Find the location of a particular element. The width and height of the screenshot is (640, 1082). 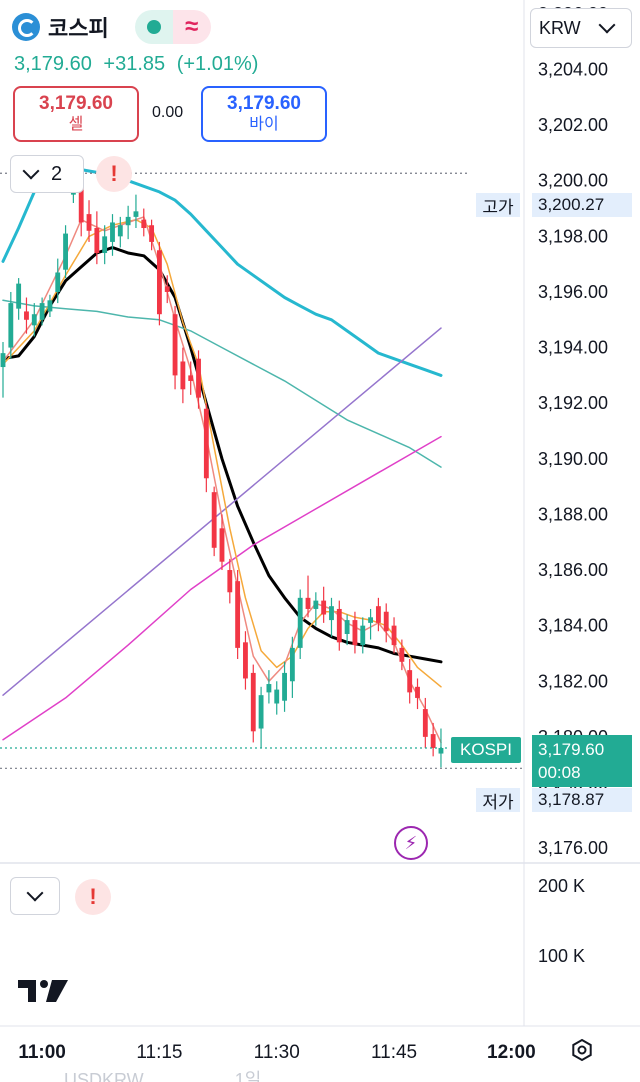

ghost-interval: 1일 is located at coordinates (248, 1076).